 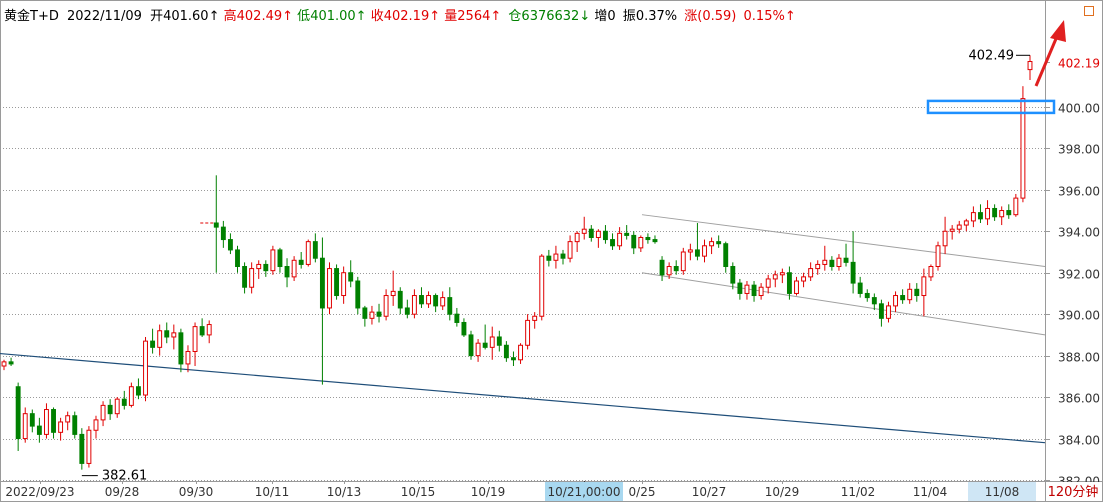 I want to click on y-tick-label: 400.00, so click(x=1079, y=109).